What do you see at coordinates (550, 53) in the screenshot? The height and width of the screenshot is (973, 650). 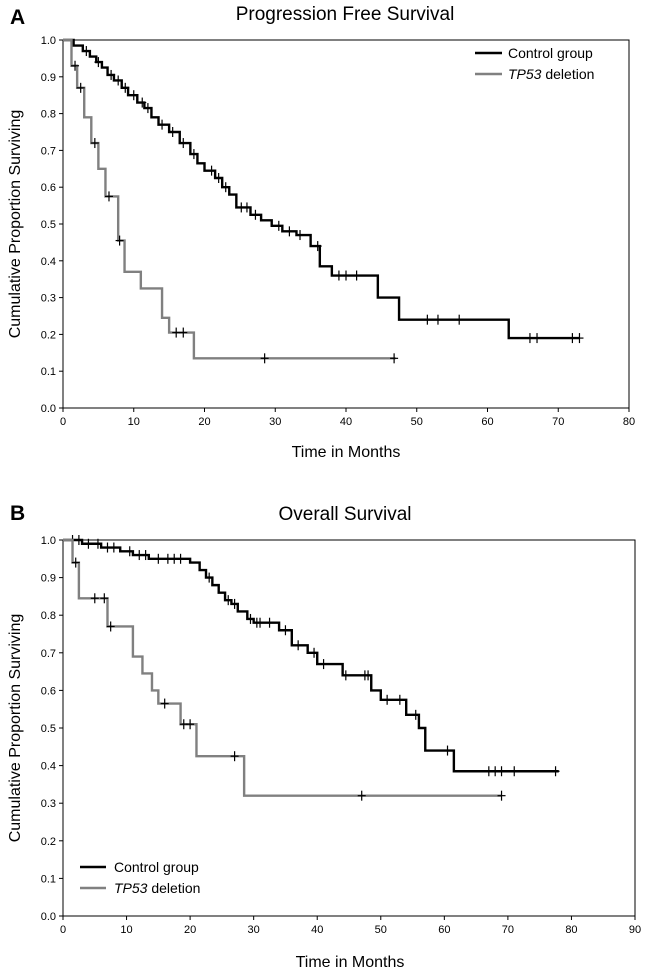 I see `panel-a-legend-label-control: Control group` at bounding box center [550, 53].